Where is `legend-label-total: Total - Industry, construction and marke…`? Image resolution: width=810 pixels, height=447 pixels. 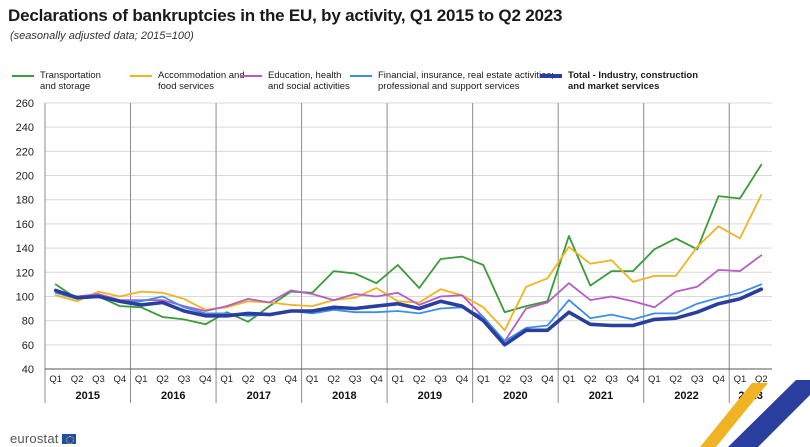 legend-label-total: Total - Industry, construction and marke… is located at coordinates (633, 81).